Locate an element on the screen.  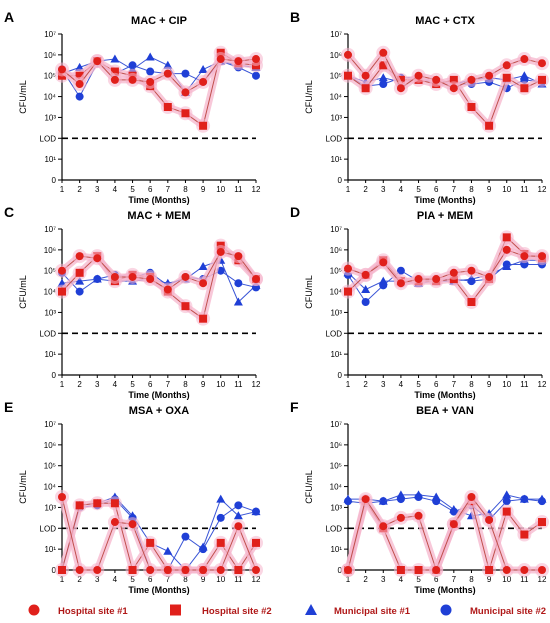
x-tick-label: 5 is located at coordinates (418, 189).